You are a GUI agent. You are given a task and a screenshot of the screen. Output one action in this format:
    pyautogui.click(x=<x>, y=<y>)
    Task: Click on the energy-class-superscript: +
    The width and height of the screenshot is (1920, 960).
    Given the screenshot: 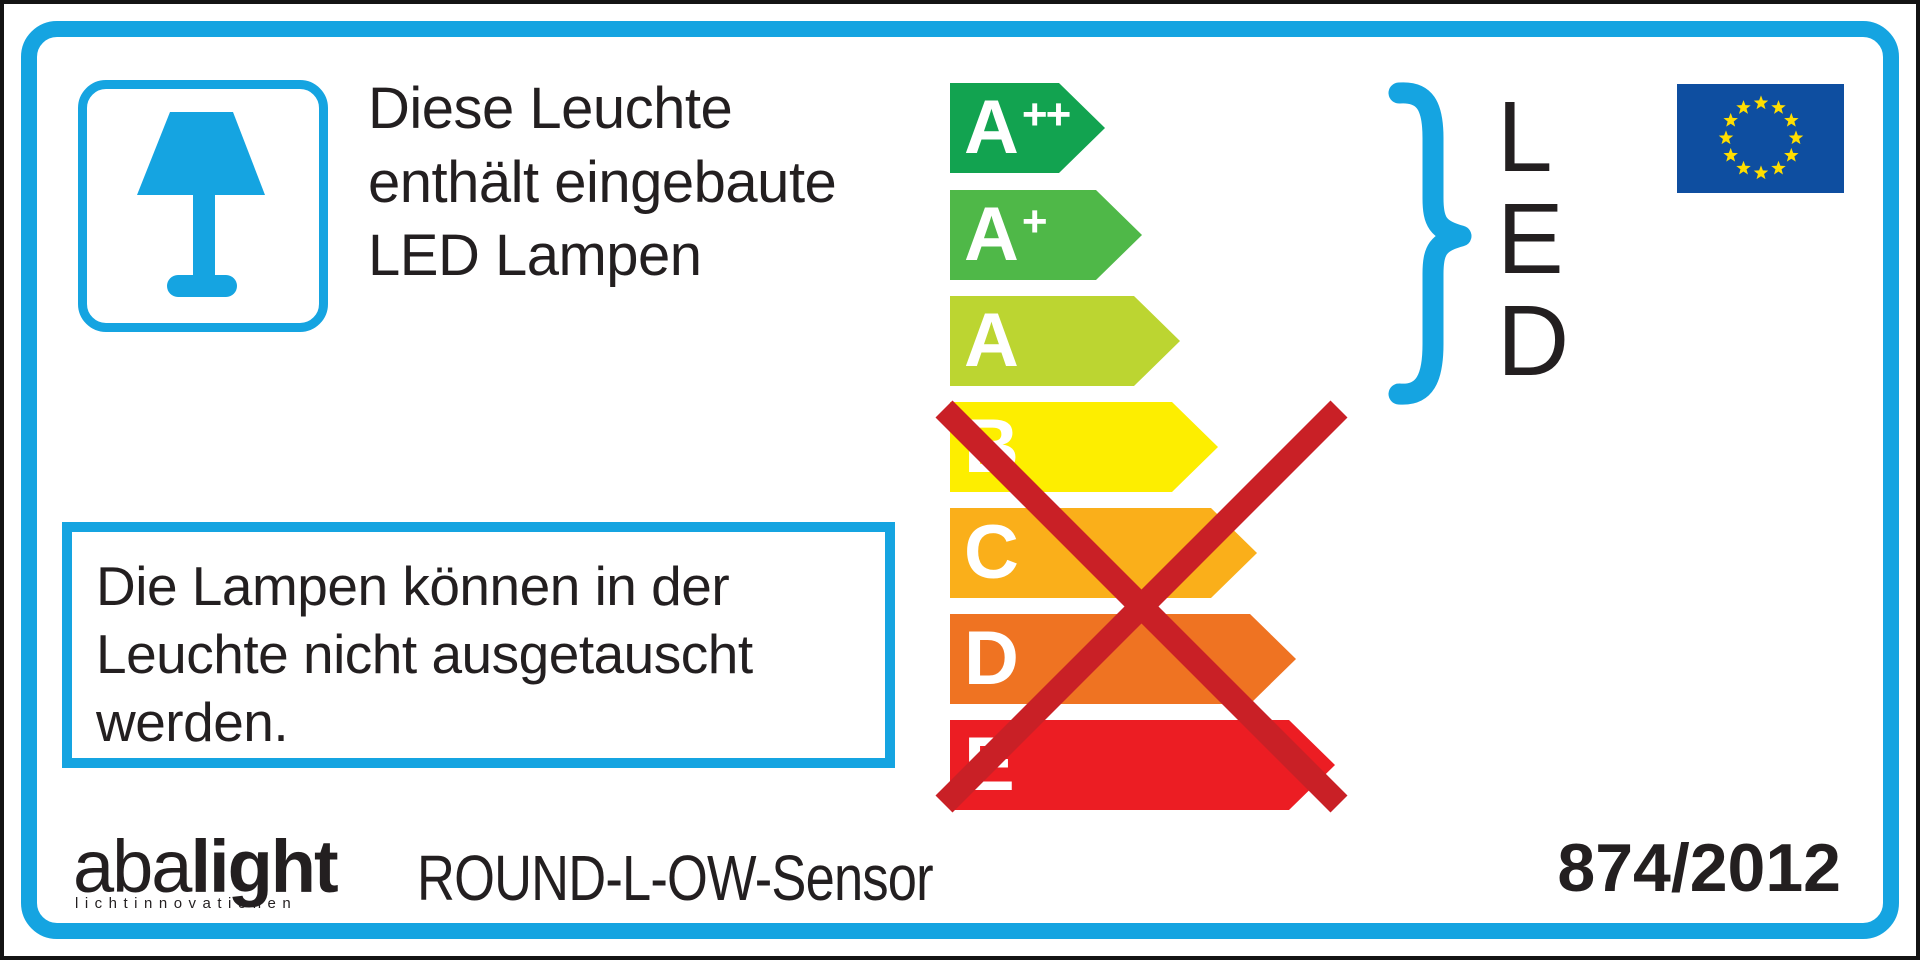 What is the action you would take?
    pyautogui.click(x=1033, y=221)
    